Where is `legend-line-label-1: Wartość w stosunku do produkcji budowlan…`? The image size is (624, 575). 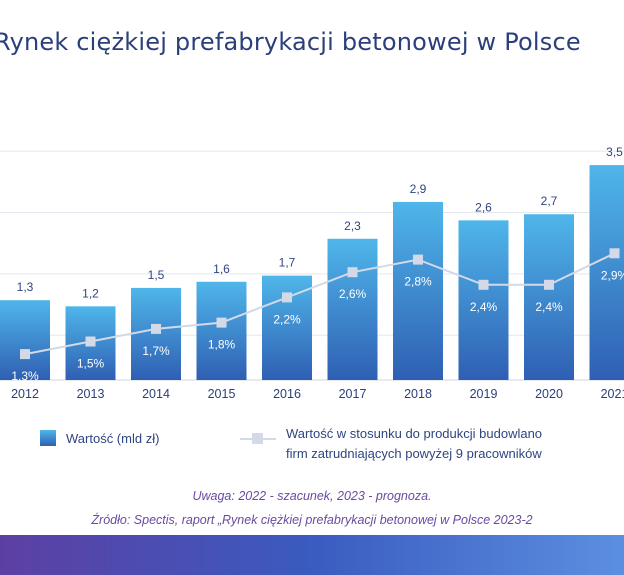 legend-line-label-1: Wartość w stosunku do produkcji budowlan… is located at coordinates (414, 433).